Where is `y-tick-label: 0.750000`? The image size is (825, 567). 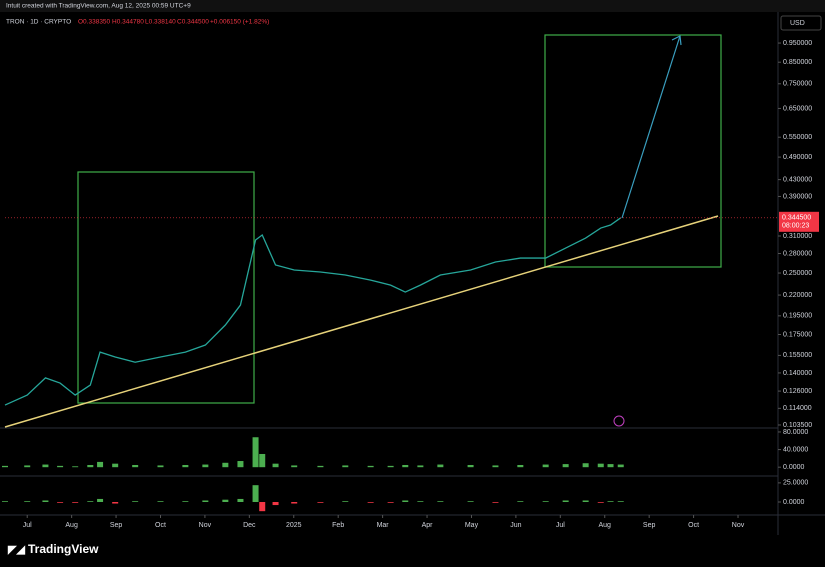
y-tick-label: 0.750000 is located at coordinates (797, 84).